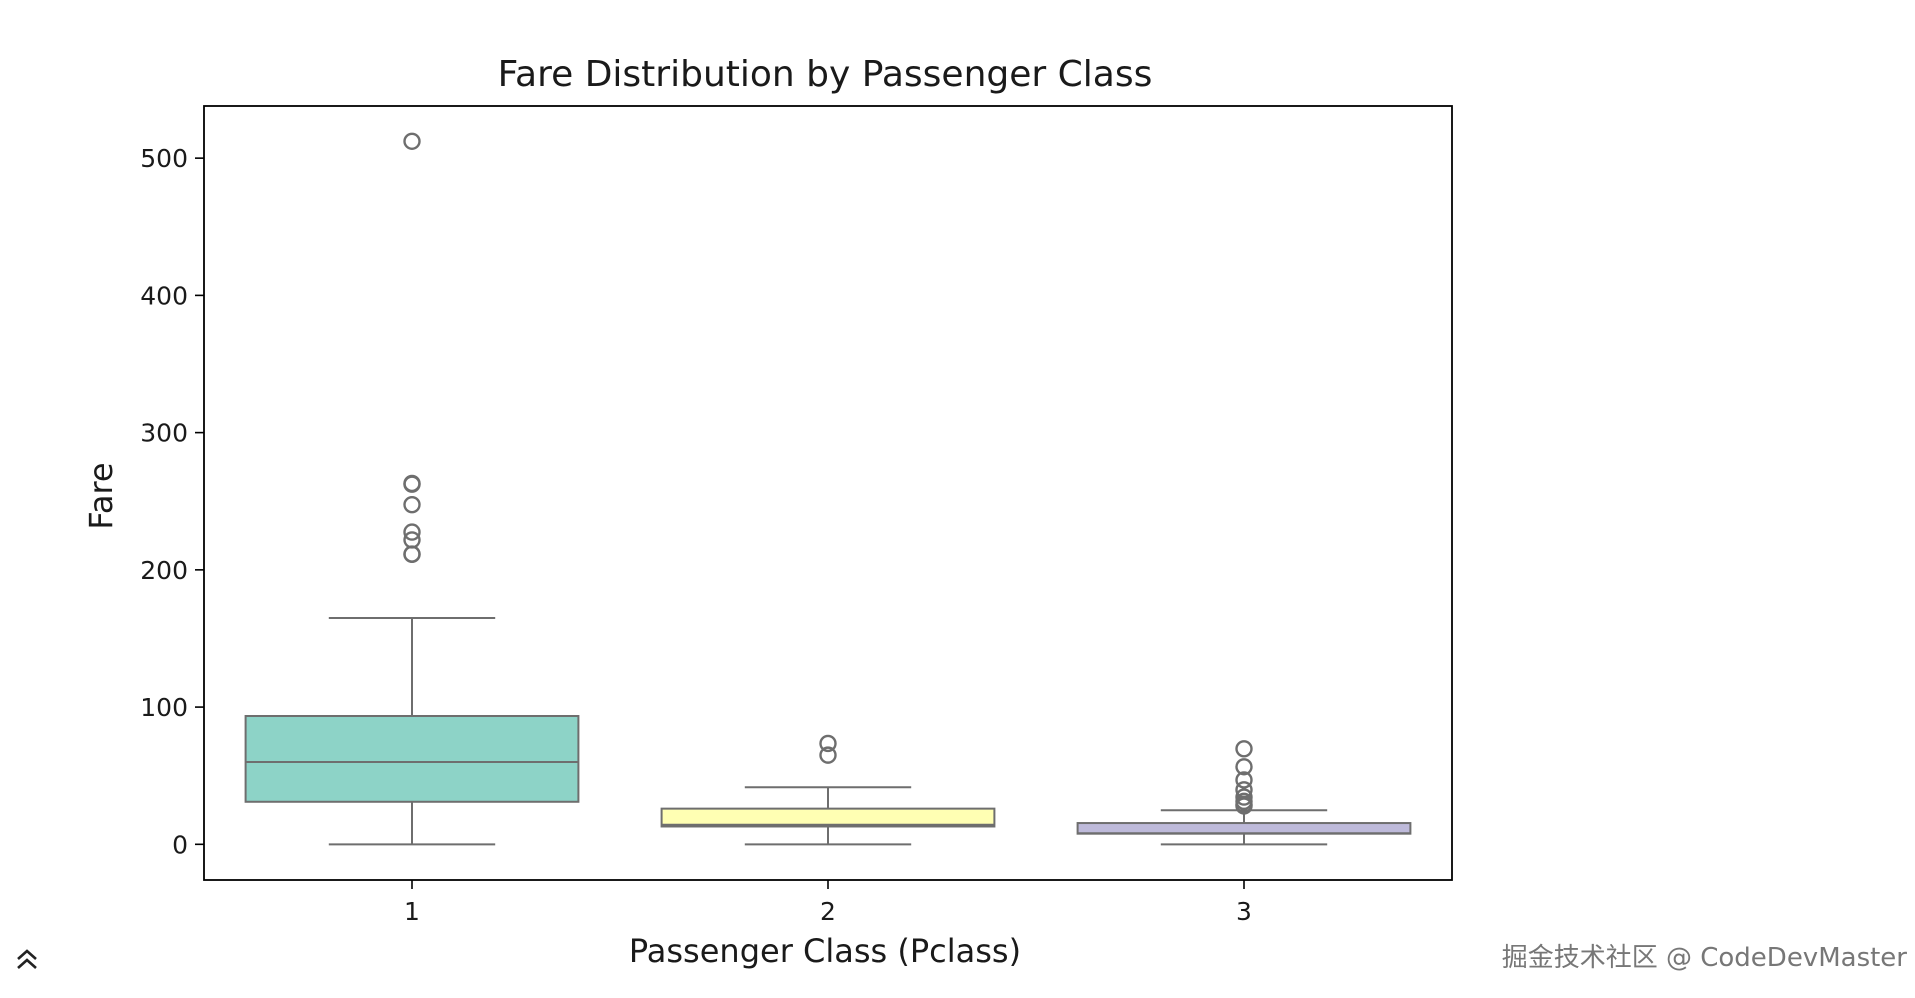 The width and height of the screenshot is (1915, 998). Describe the element at coordinates (164, 433) in the screenshot. I see `y-tick-label: 300` at that location.